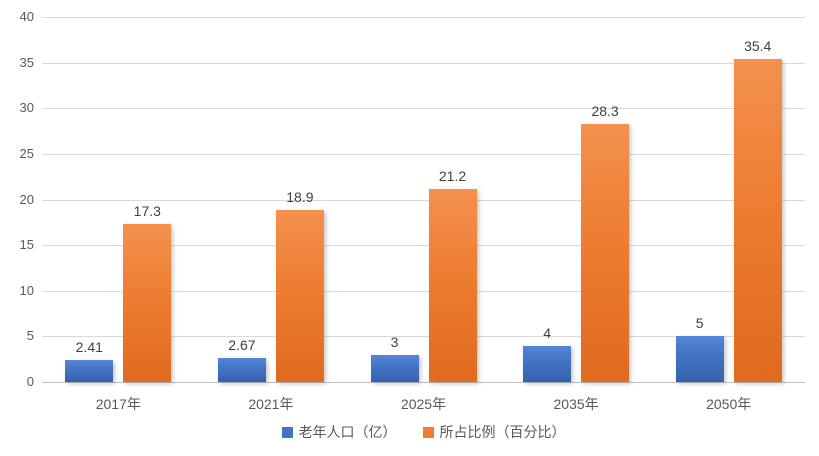  What do you see at coordinates (605, 110) in the screenshot?
I see `data-label: 28.3` at bounding box center [605, 110].